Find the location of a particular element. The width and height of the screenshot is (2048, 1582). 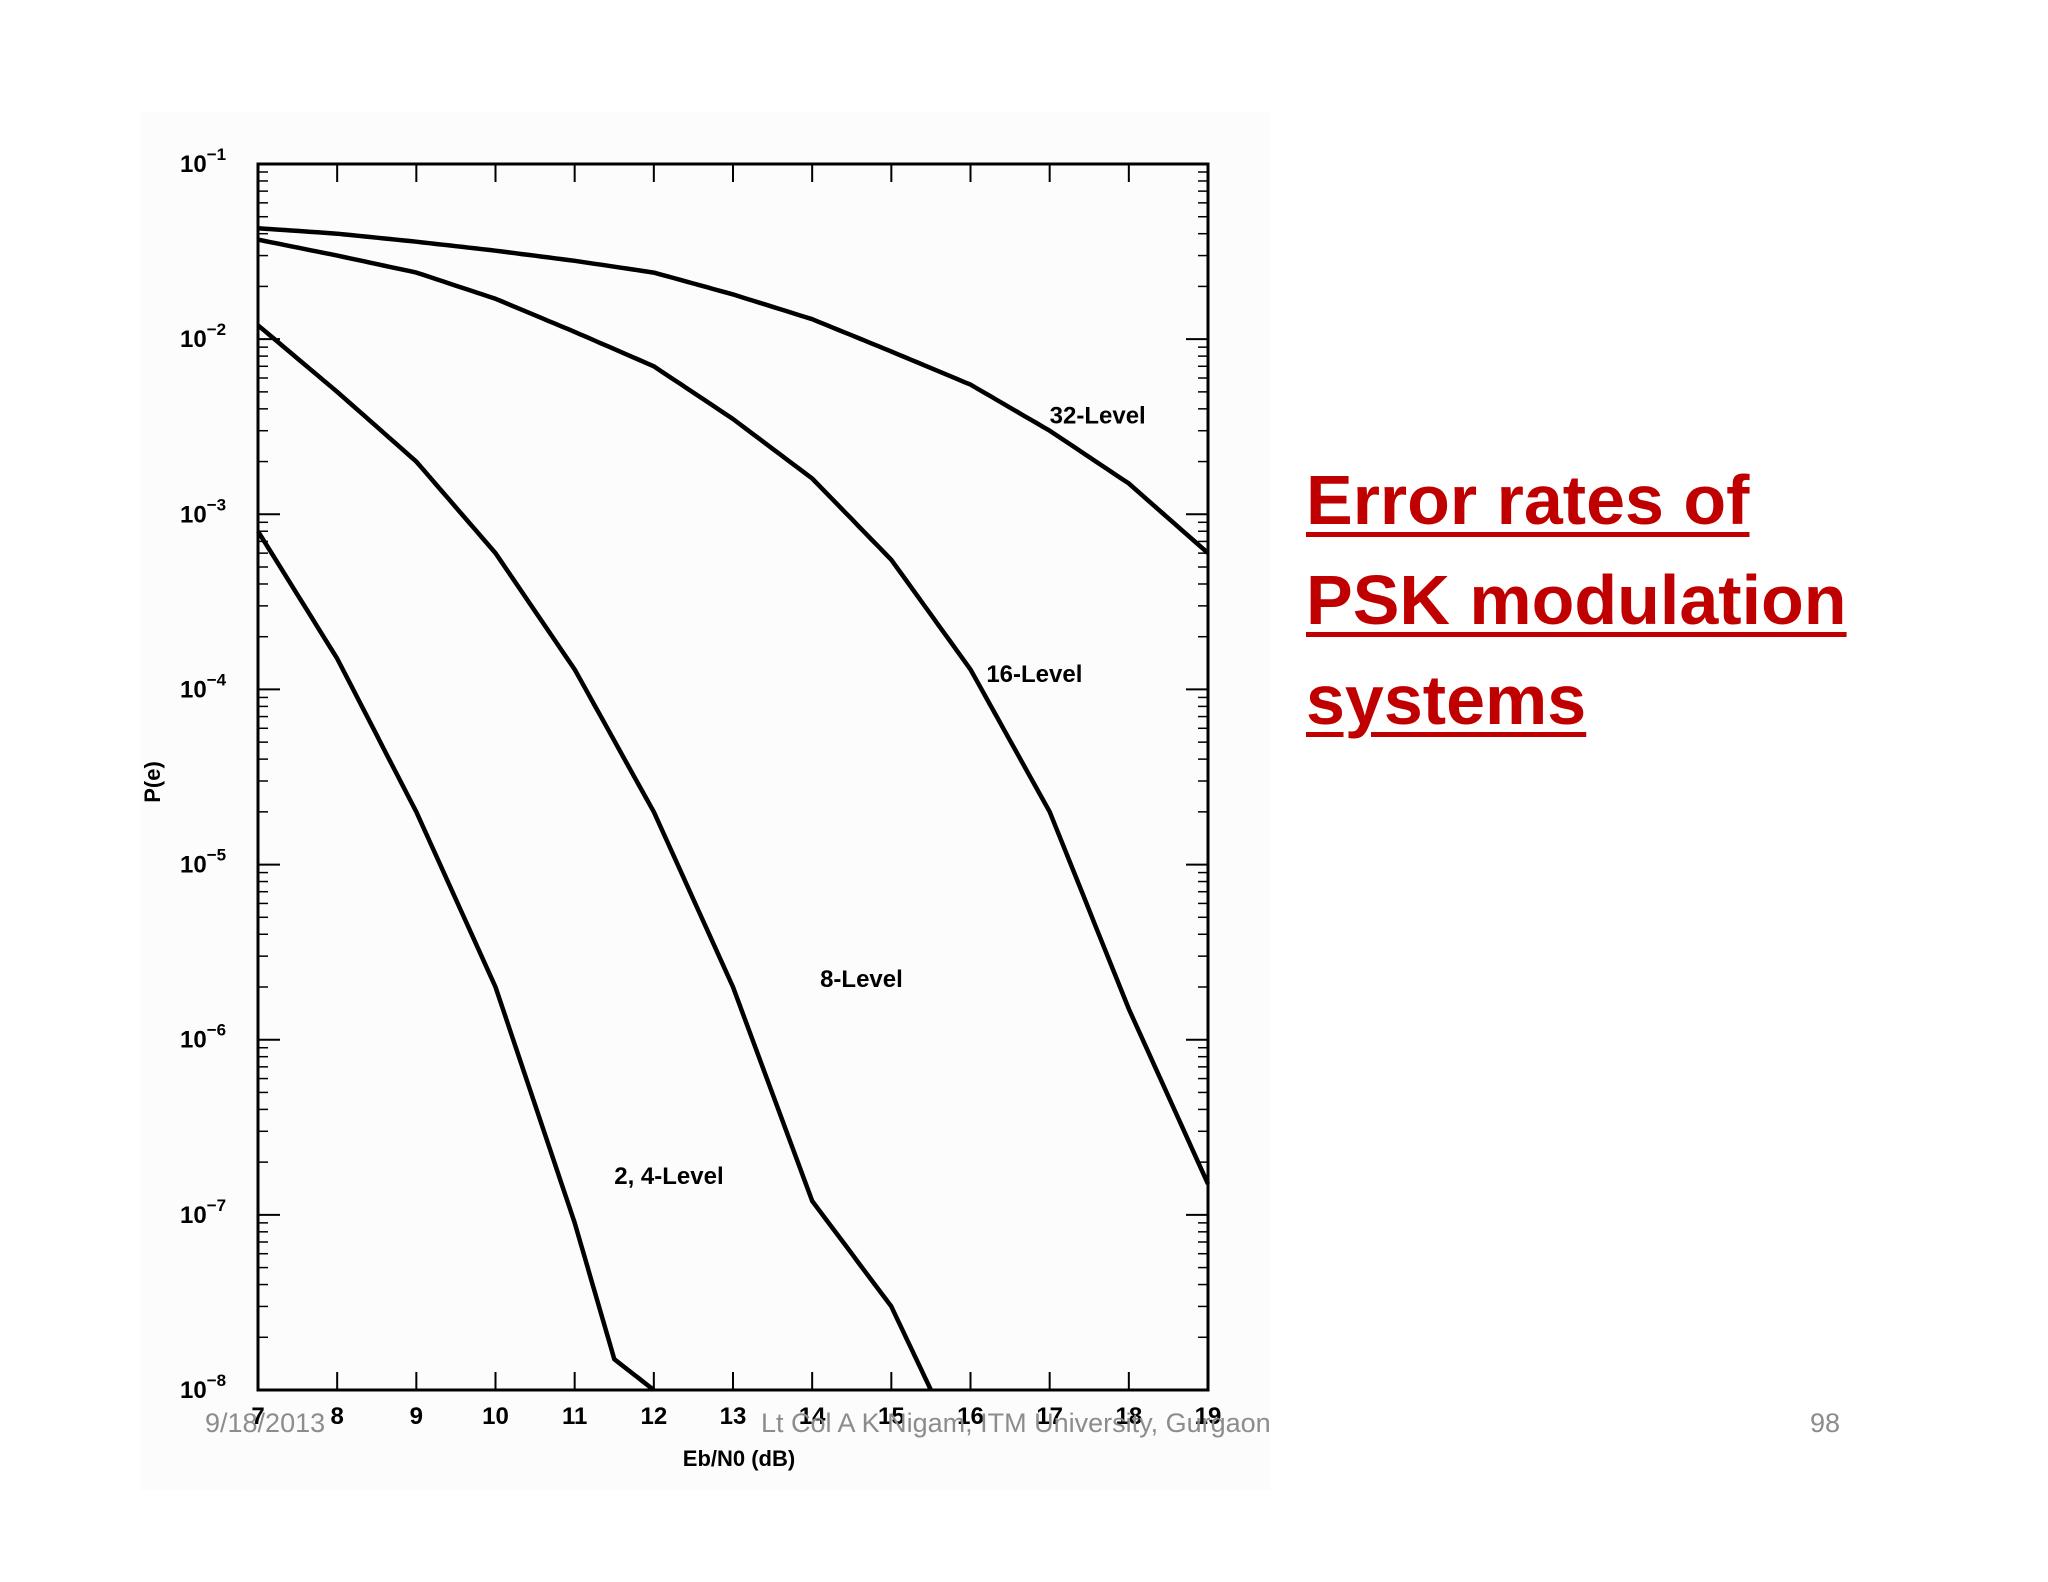

y-tick-label: 10⁻⁴ is located at coordinates (203, 686).